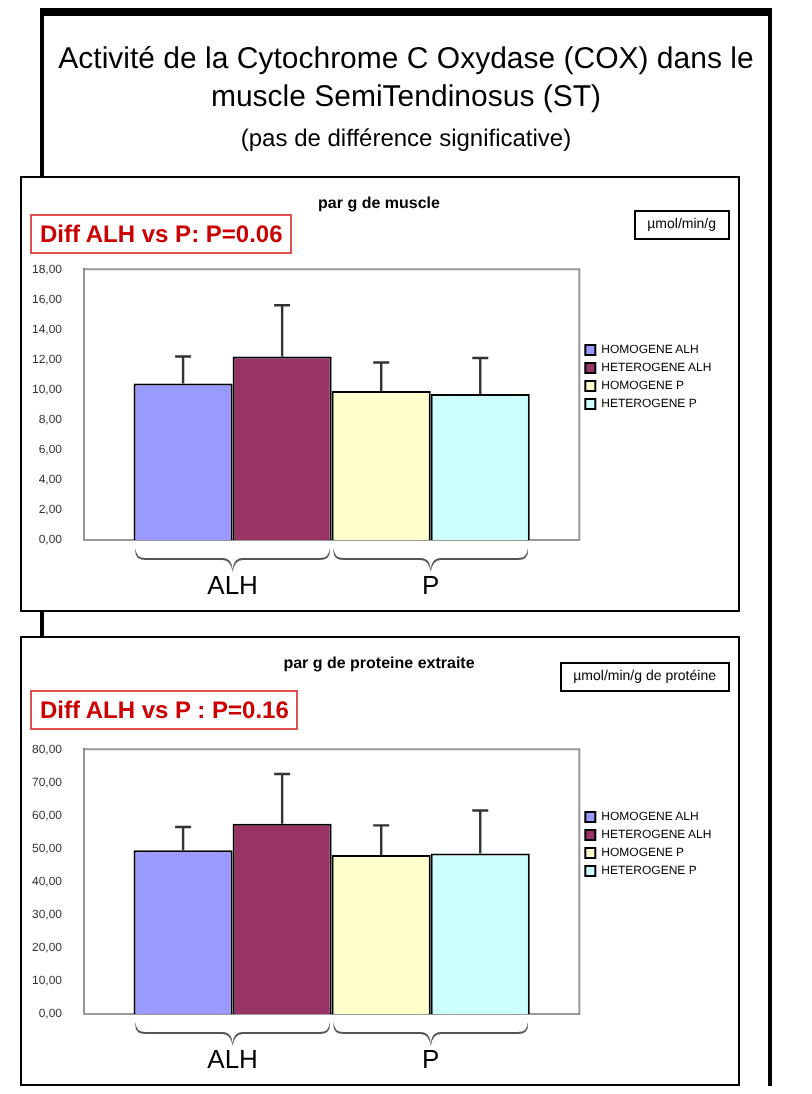 The height and width of the screenshot is (1094, 812). What do you see at coordinates (406, 139) in the screenshot?
I see `chart-subtitle: (pas de différence significative)` at bounding box center [406, 139].